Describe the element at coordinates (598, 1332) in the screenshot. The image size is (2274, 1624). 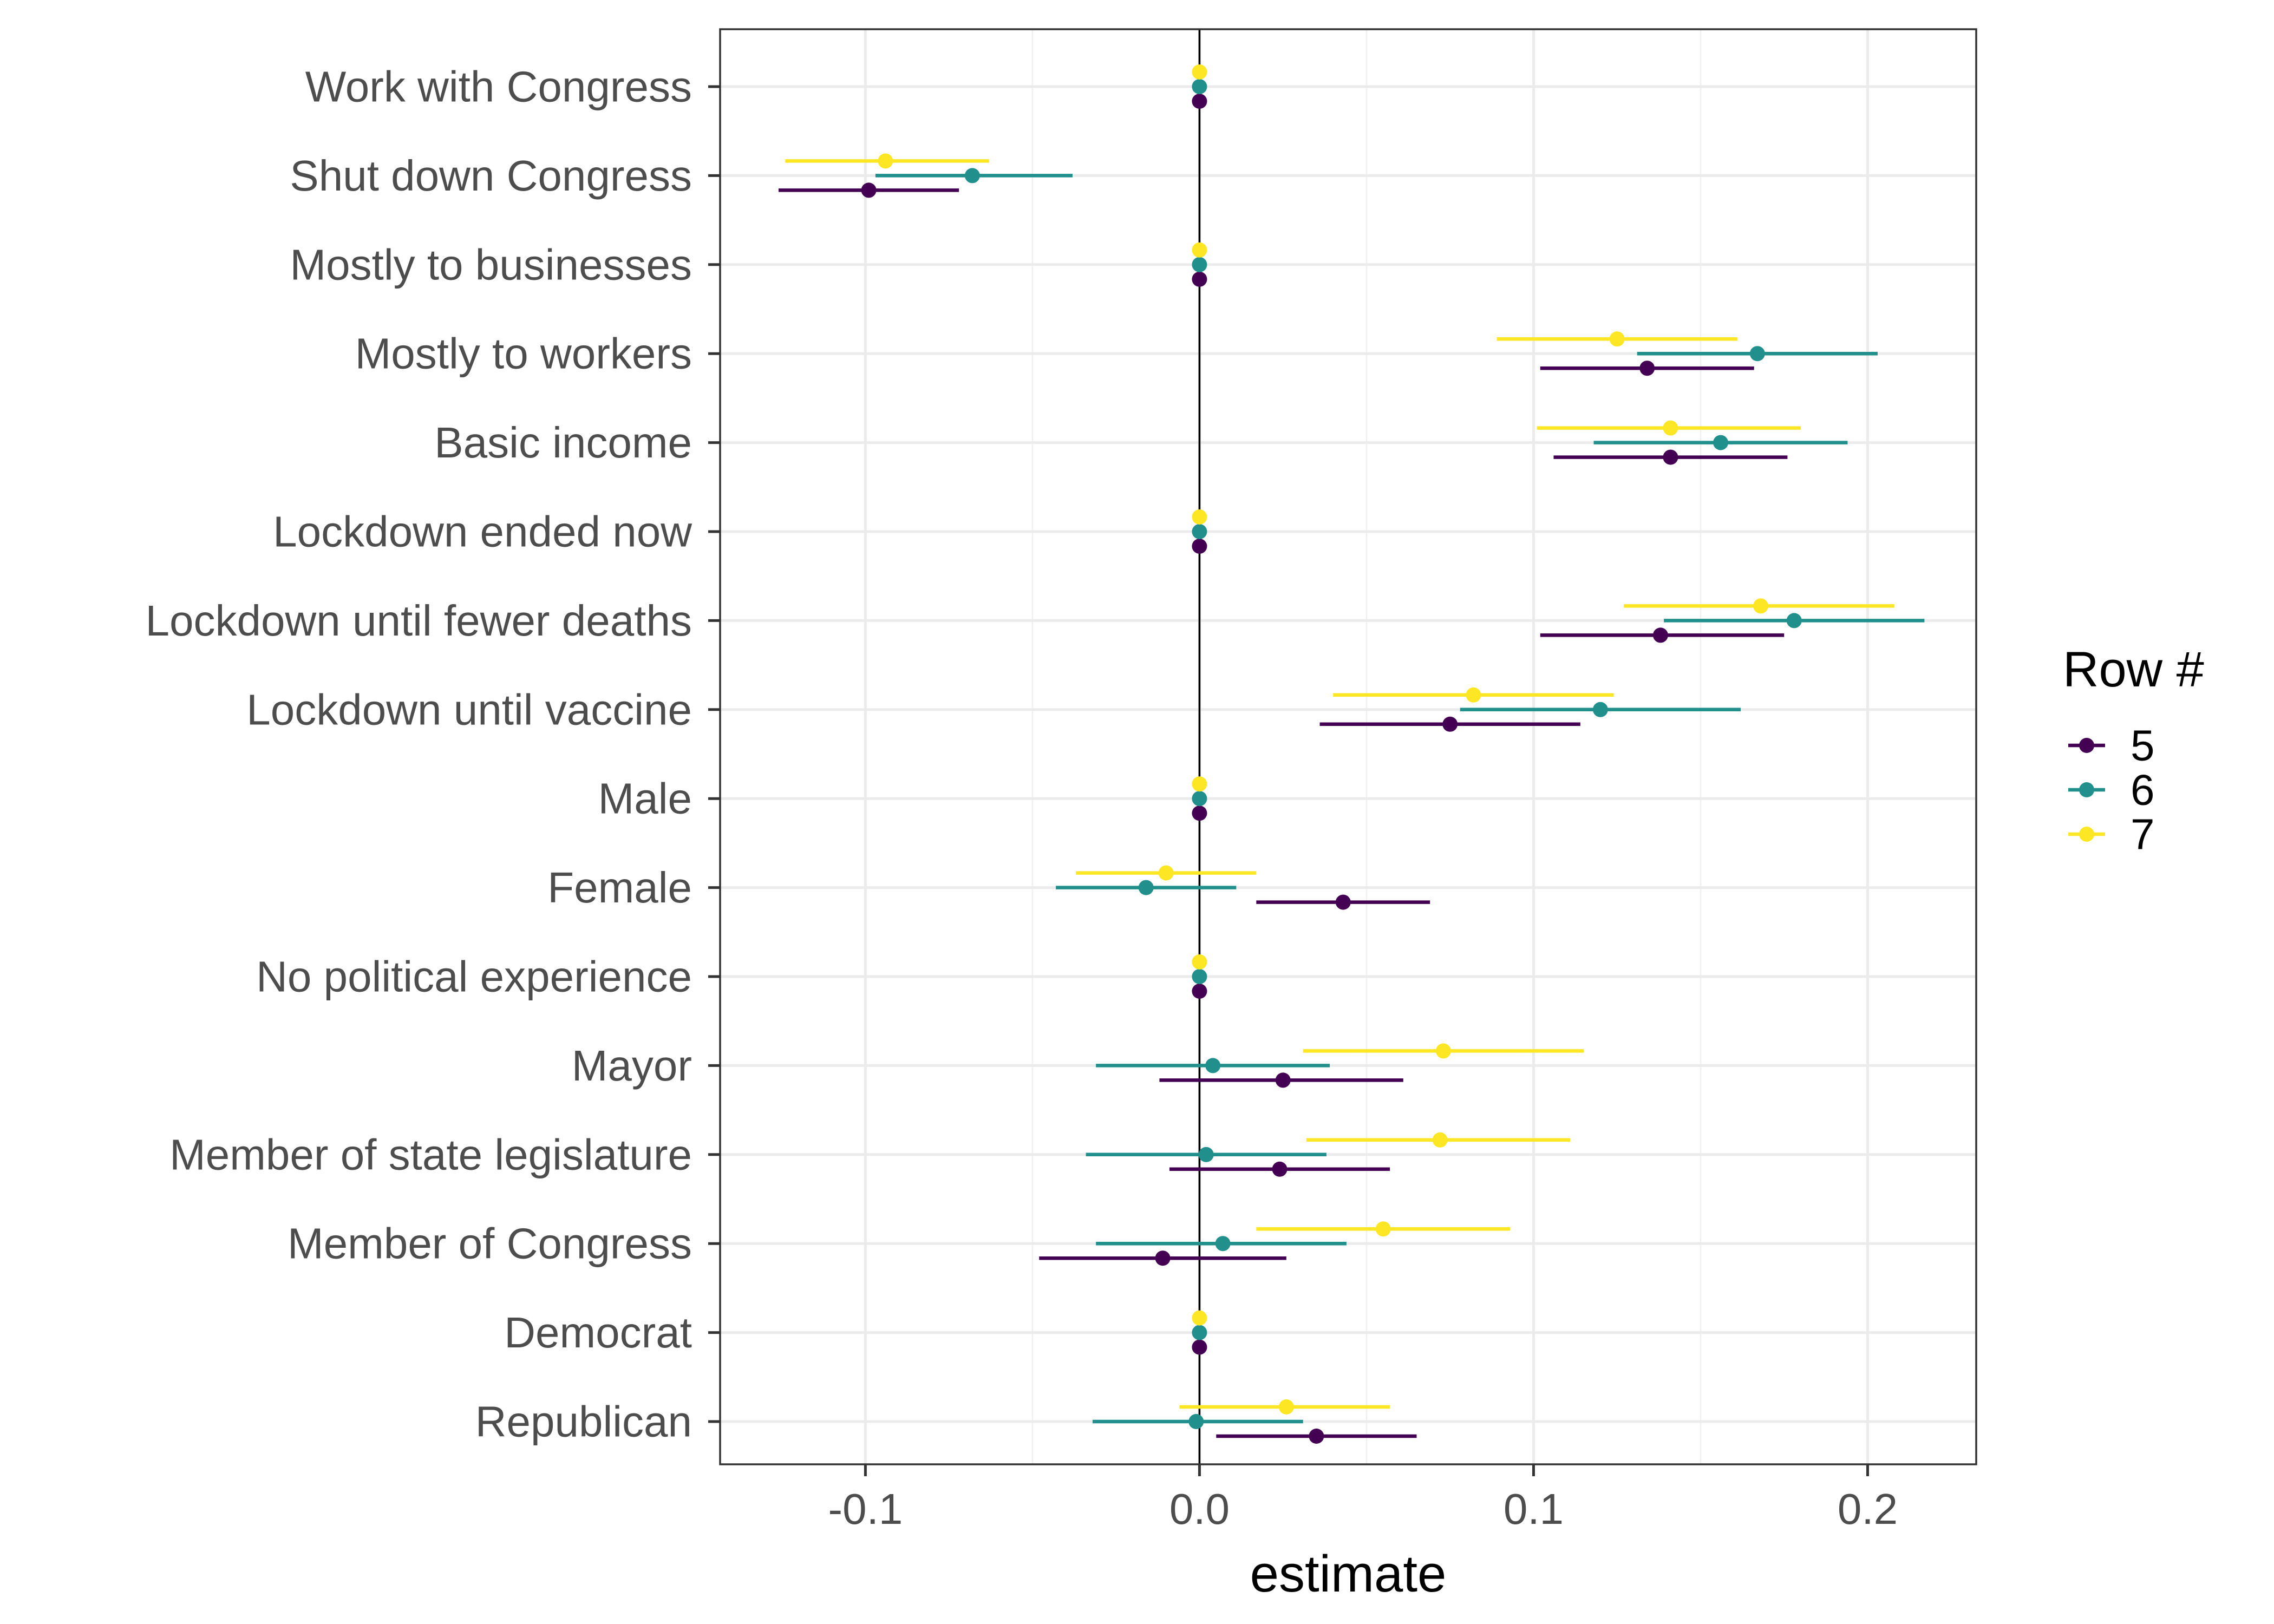
I see `y-tick-label: Democrat` at that location.